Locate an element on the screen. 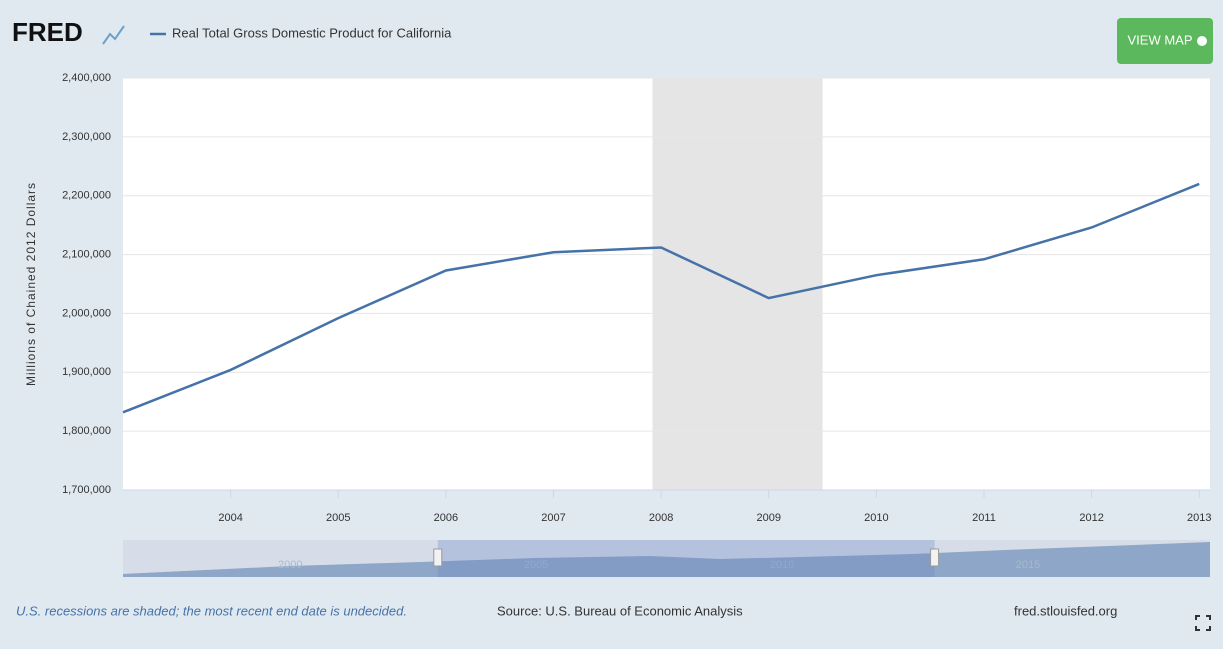 This screenshot has height=649, width=1223. x-tick-label: 2013 is located at coordinates (1199, 518).